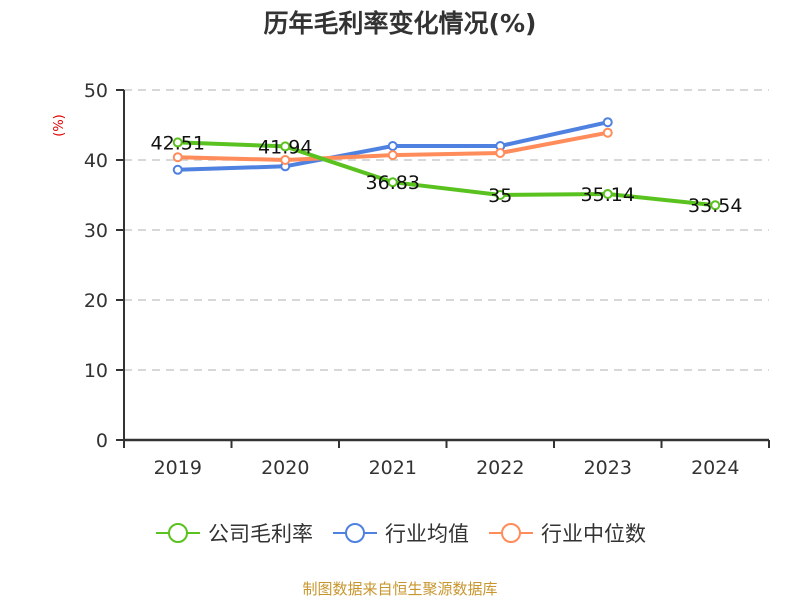 Image resolution: width=800 pixels, height=600 pixels. I want to click on legend-item: 行业中位数, so click(566, 533).